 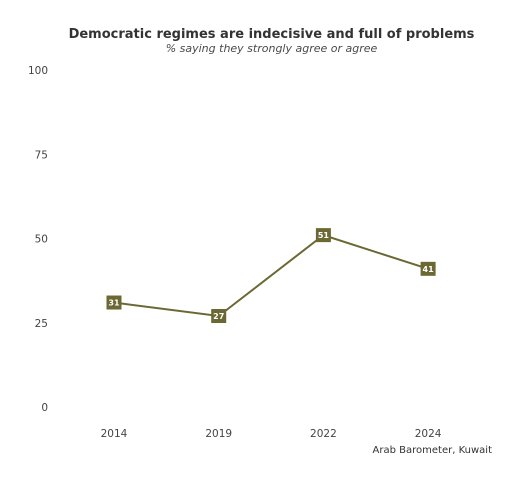 What do you see at coordinates (114, 434) in the screenshot?
I see `x-tick-label: 2014` at bounding box center [114, 434].